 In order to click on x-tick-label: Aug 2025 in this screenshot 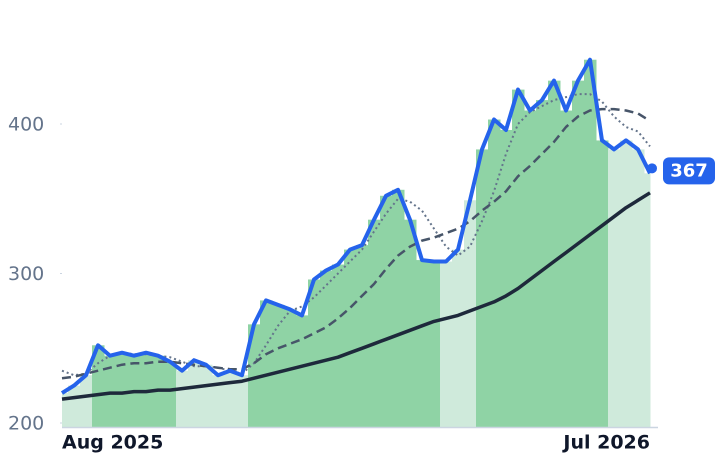, I will do `click(112, 443)`.